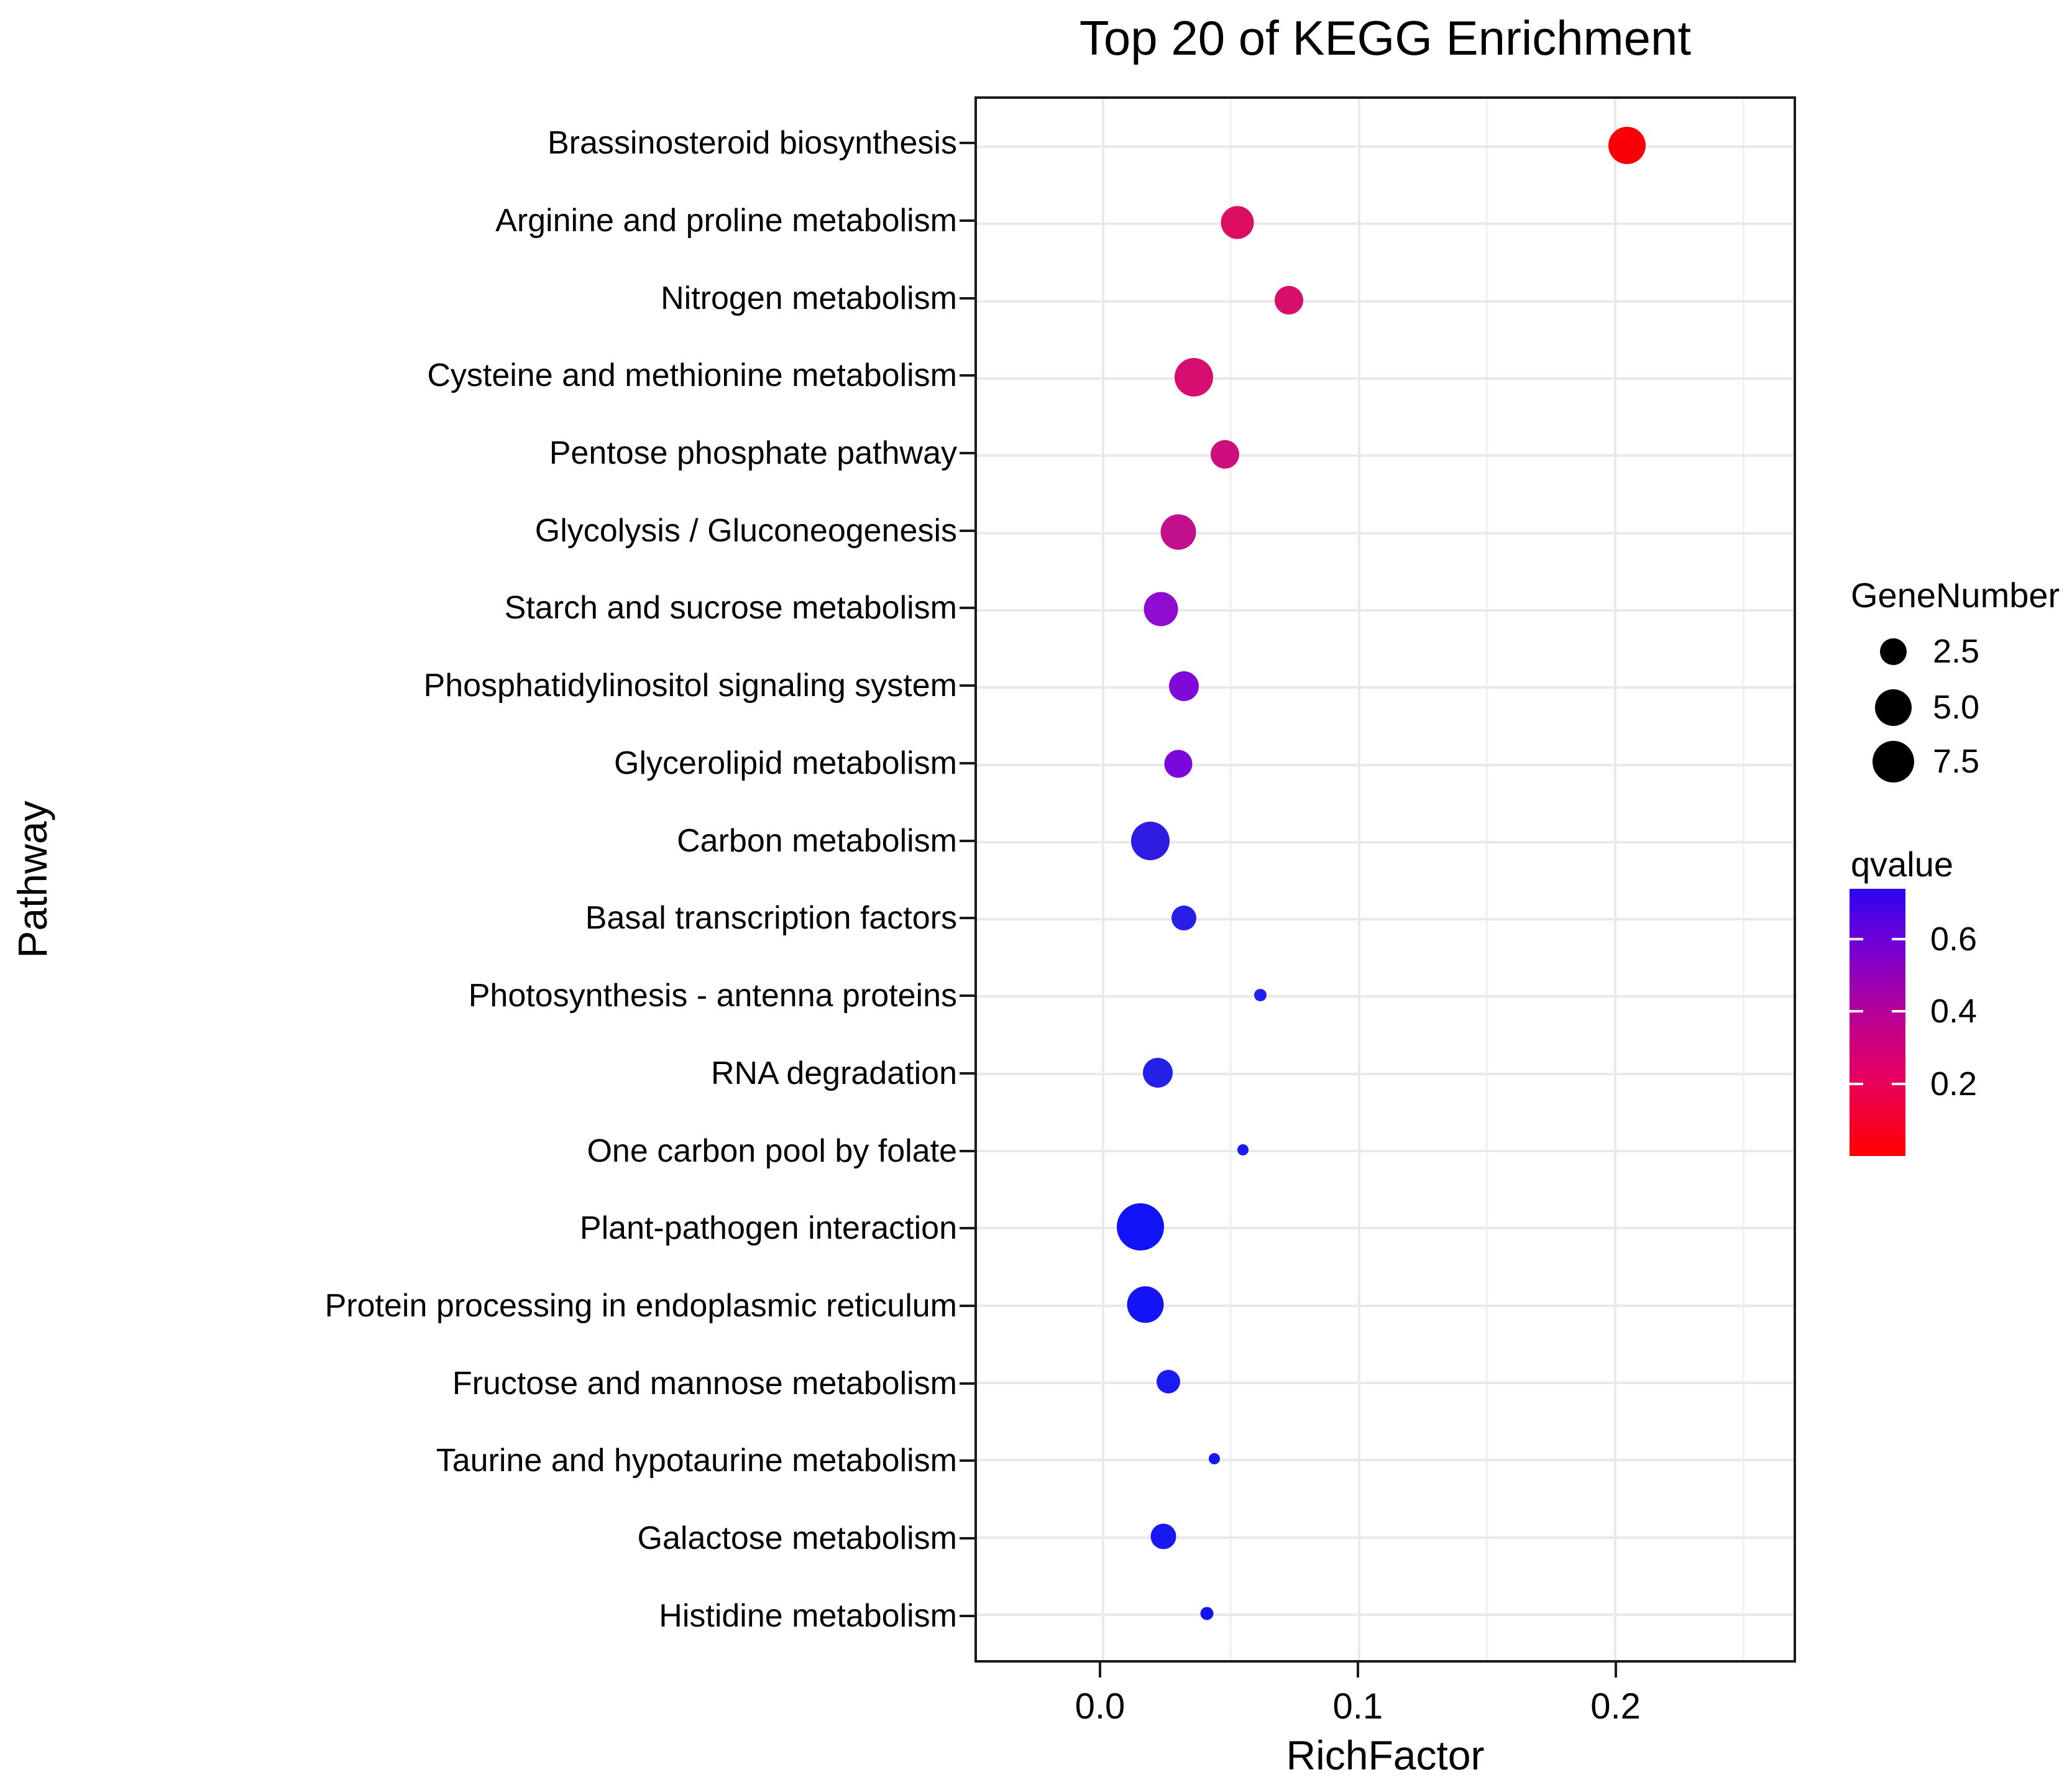 The height and width of the screenshot is (1790, 2072). Describe the element at coordinates (1877, 1022) in the screenshot. I see `qvalue-colorbar` at that location.